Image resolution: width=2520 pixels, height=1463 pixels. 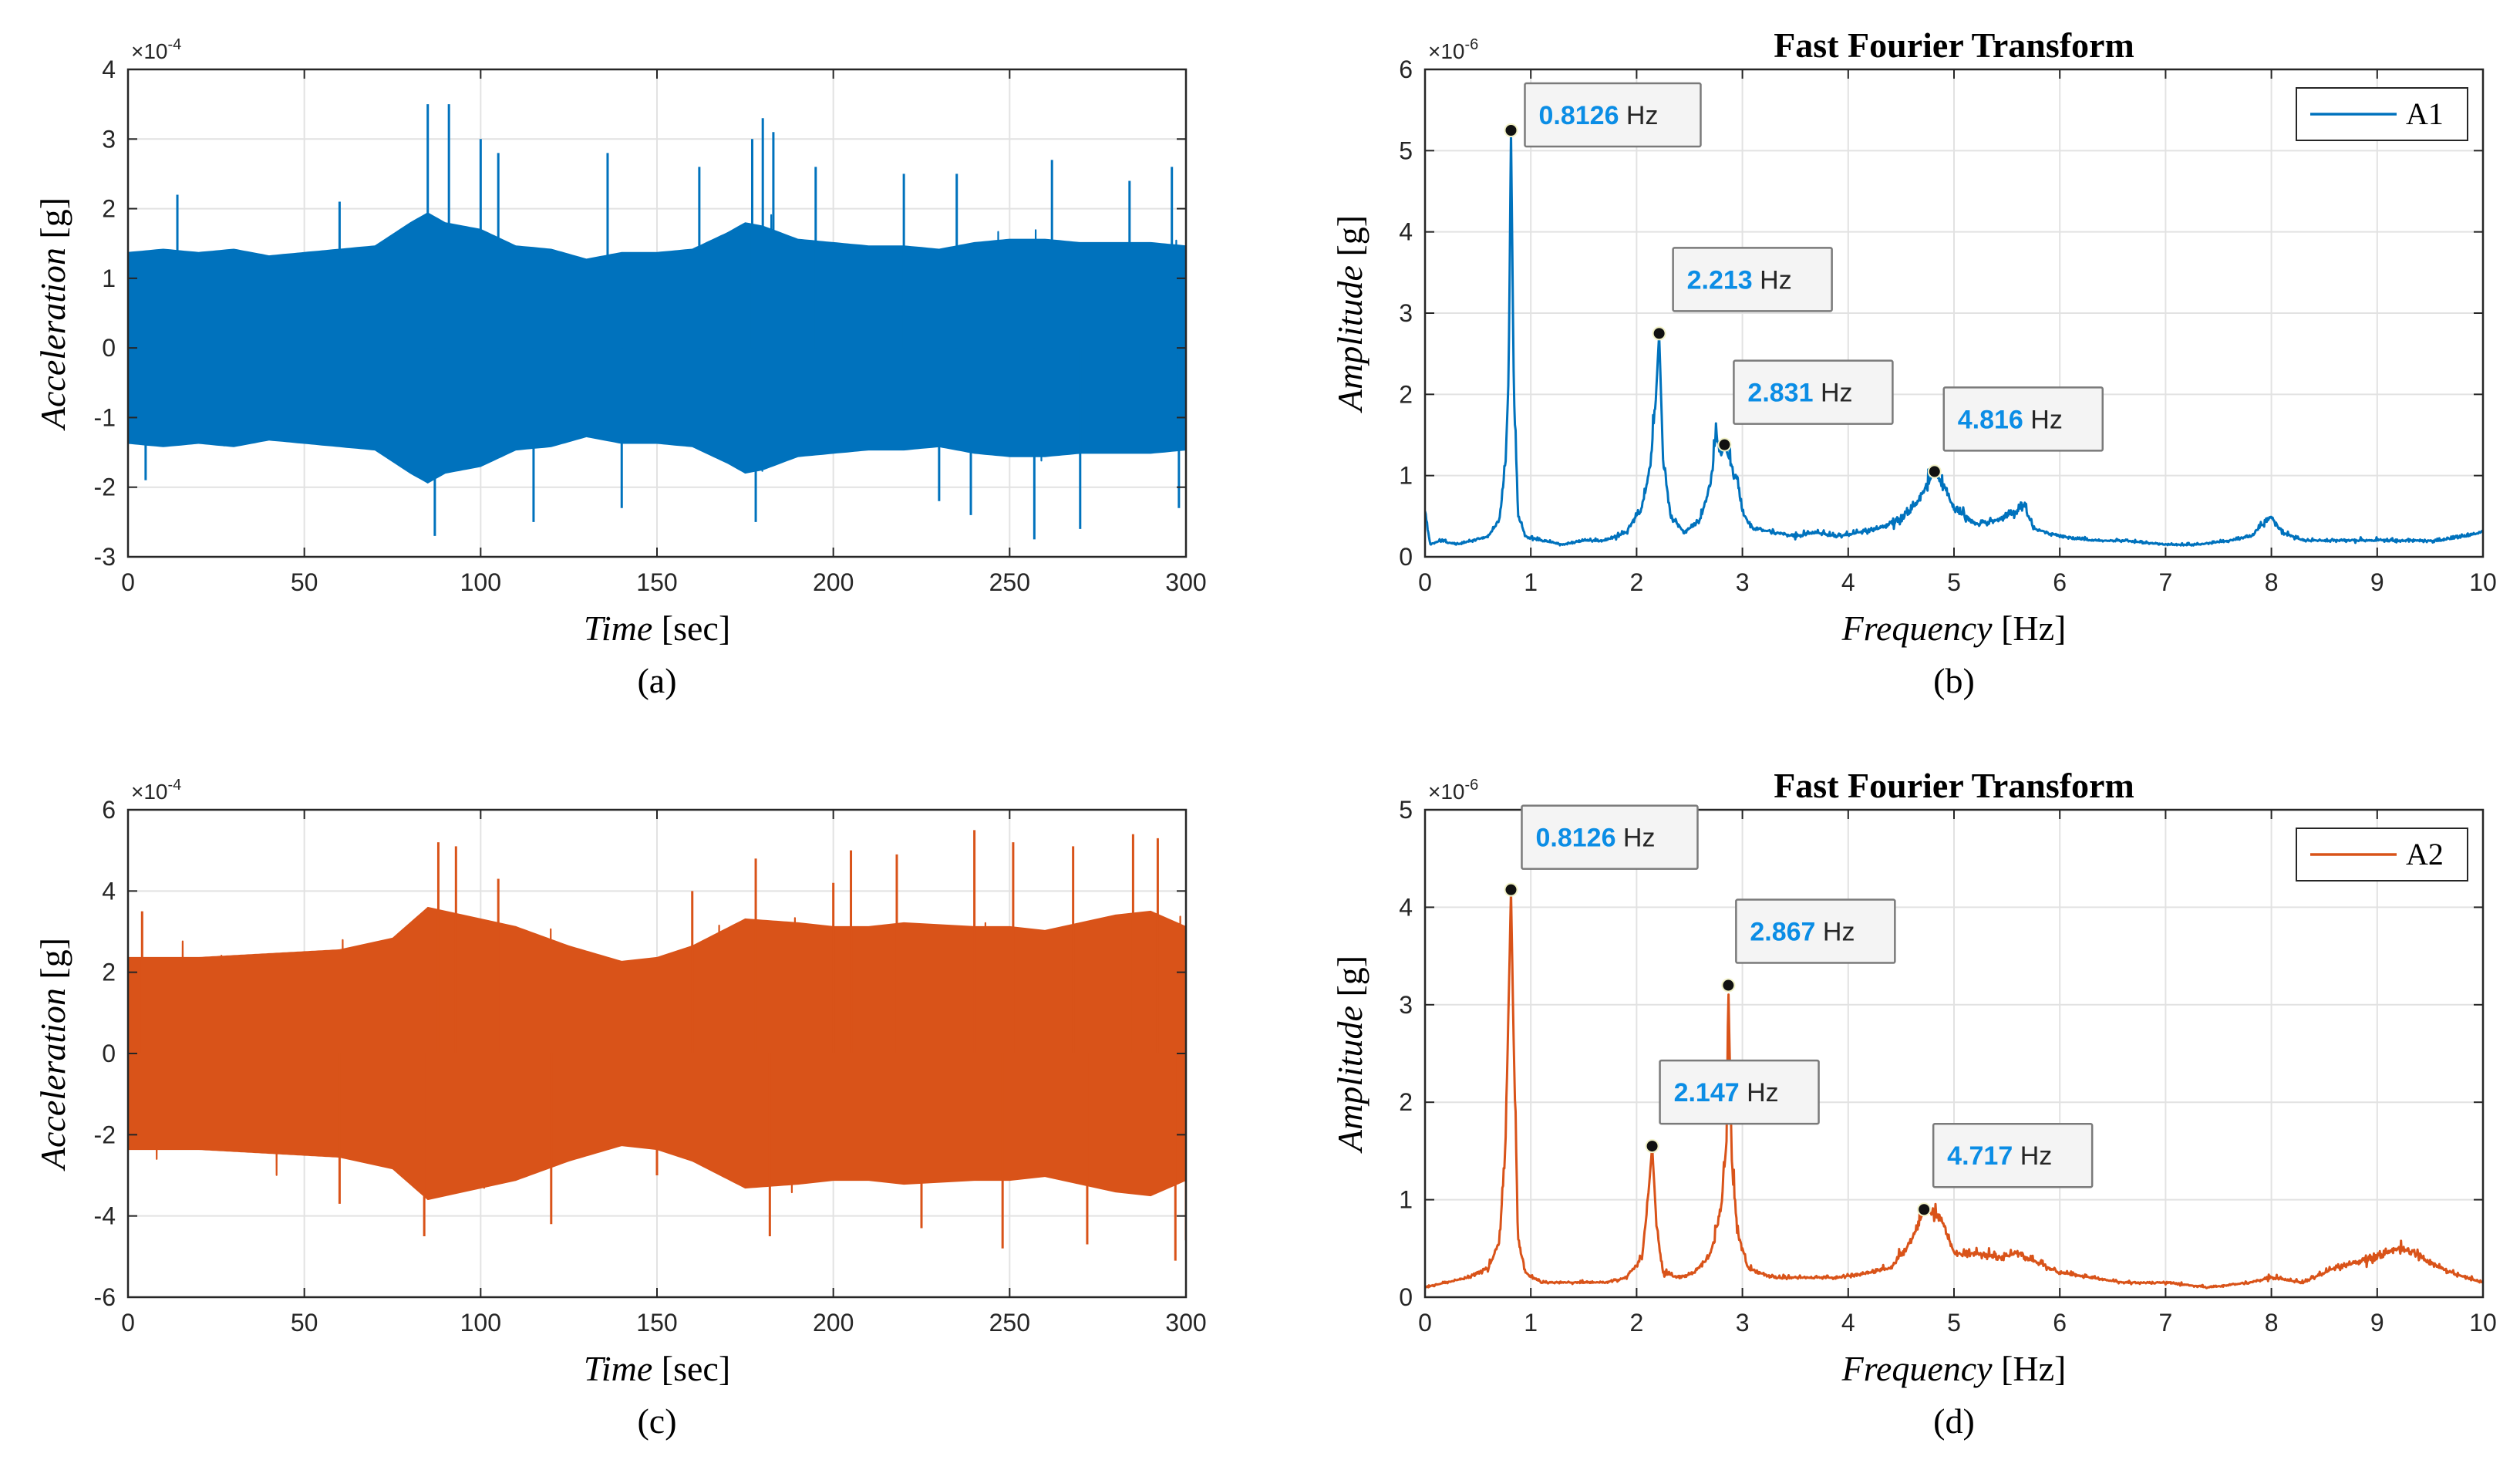 I want to click on panel-caption: (b), so click(x=1954, y=680).